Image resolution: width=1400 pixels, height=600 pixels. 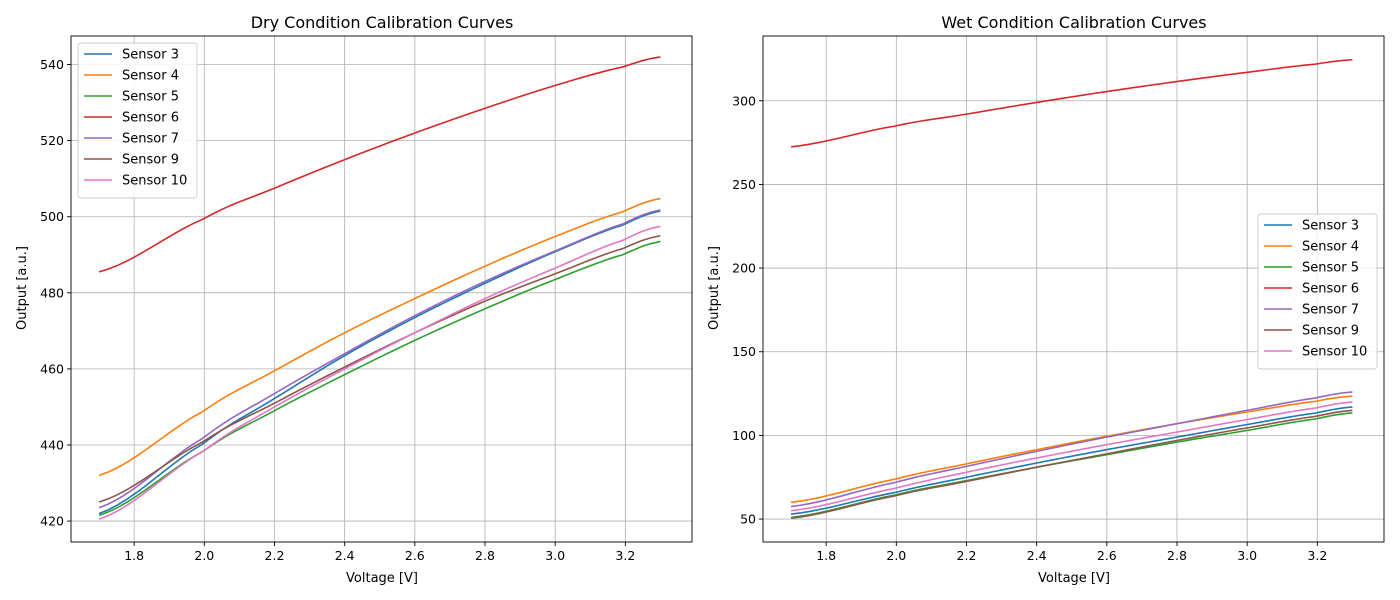 What do you see at coordinates (744, 268) in the screenshot?
I see `y-tick-label: 200` at bounding box center [744, 268].